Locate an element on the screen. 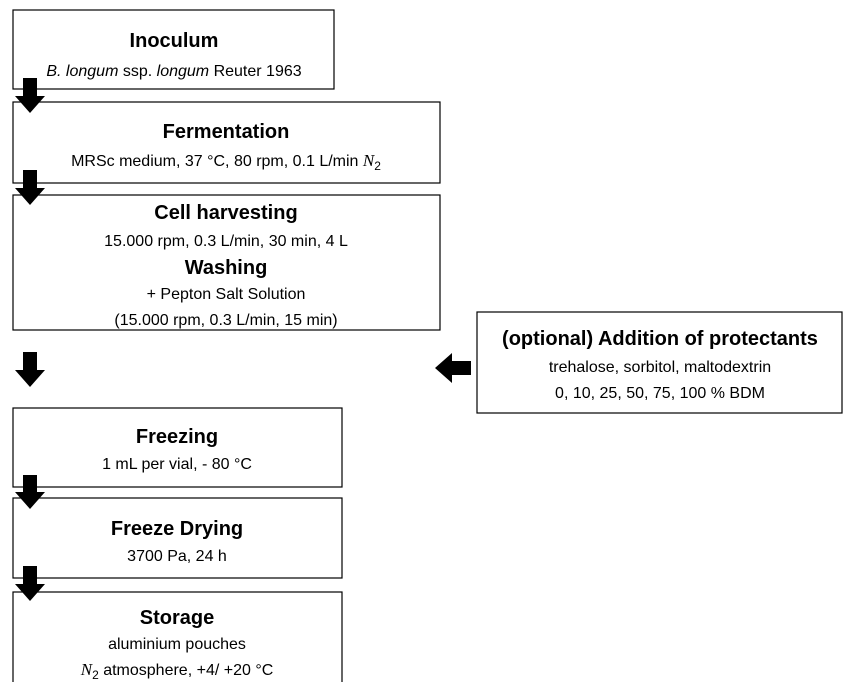 The width and height of the screenshot is (843, 682). box-line: 3700 Pa, 24 h is located at coordinates (177, 556).